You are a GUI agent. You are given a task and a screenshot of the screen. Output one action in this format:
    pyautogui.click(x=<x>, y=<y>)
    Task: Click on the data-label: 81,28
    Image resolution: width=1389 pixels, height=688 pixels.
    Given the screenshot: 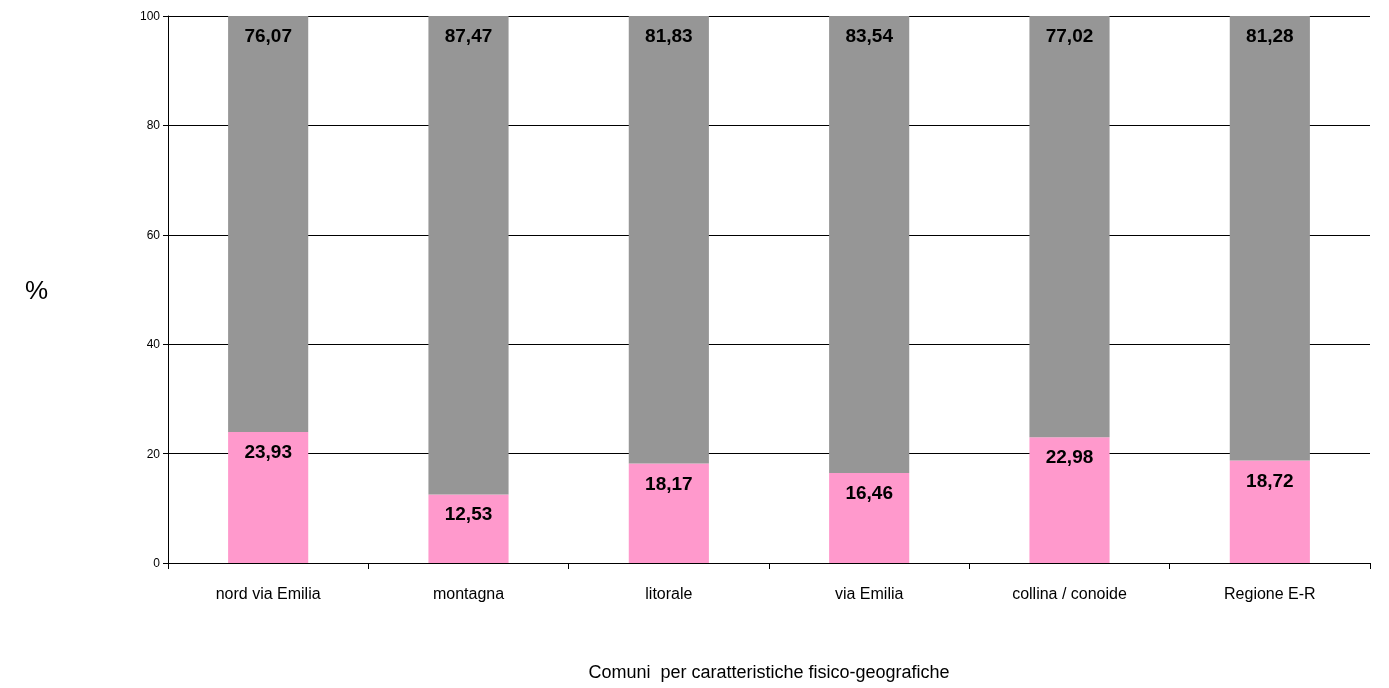 What is the action you would take?
    pyautogui.click(x=1270, y=35)
    